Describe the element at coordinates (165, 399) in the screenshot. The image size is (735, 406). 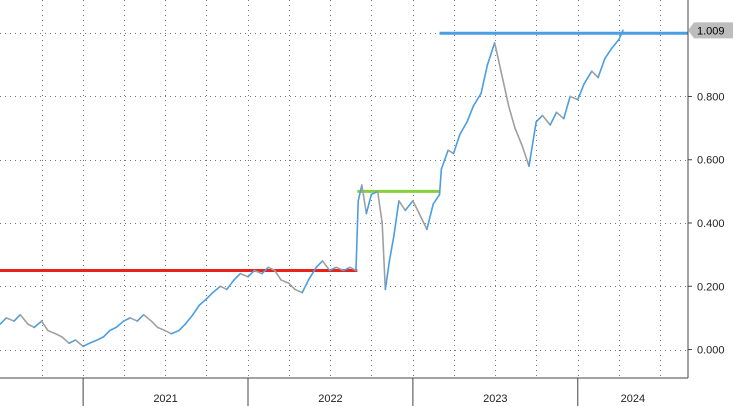
I see `x-tick-label: 2021` at that location.